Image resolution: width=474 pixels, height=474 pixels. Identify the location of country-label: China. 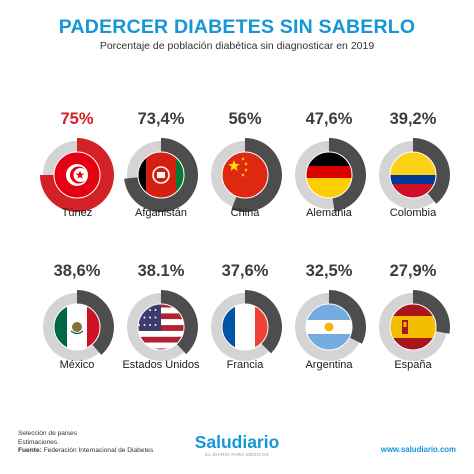
(245, 213).